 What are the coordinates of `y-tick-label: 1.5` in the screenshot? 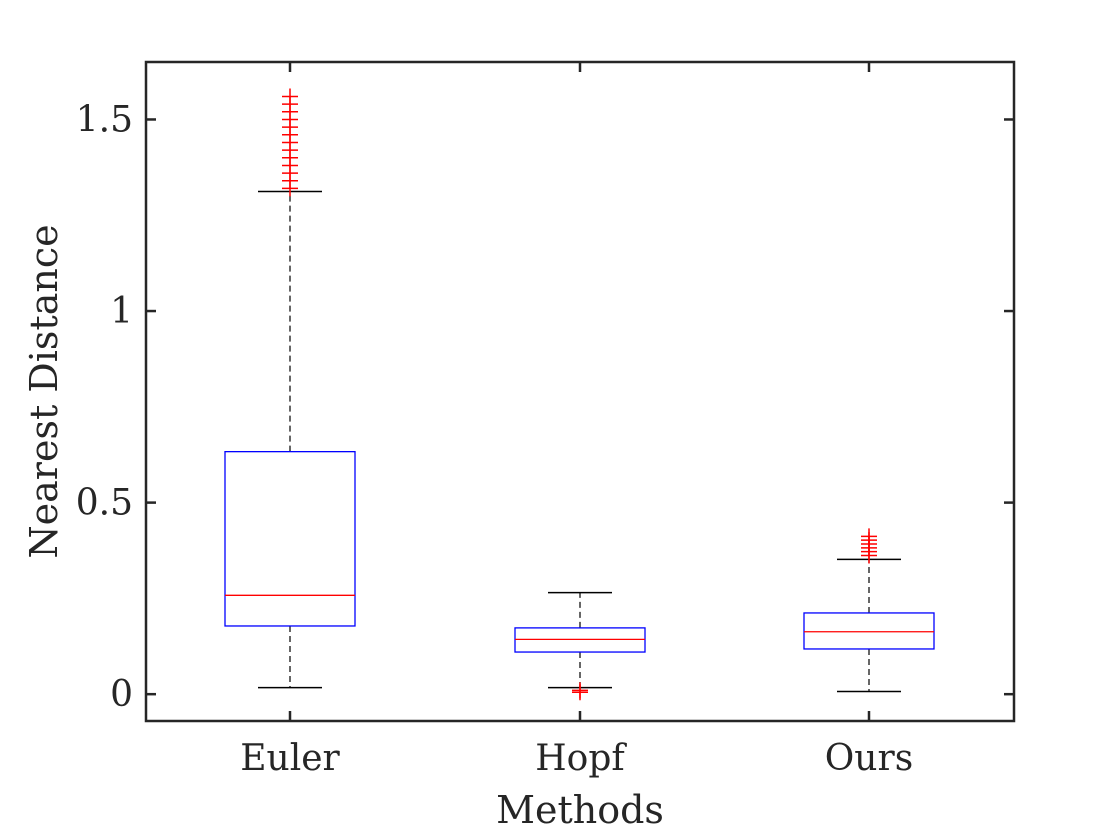 It's located at (104, 119).